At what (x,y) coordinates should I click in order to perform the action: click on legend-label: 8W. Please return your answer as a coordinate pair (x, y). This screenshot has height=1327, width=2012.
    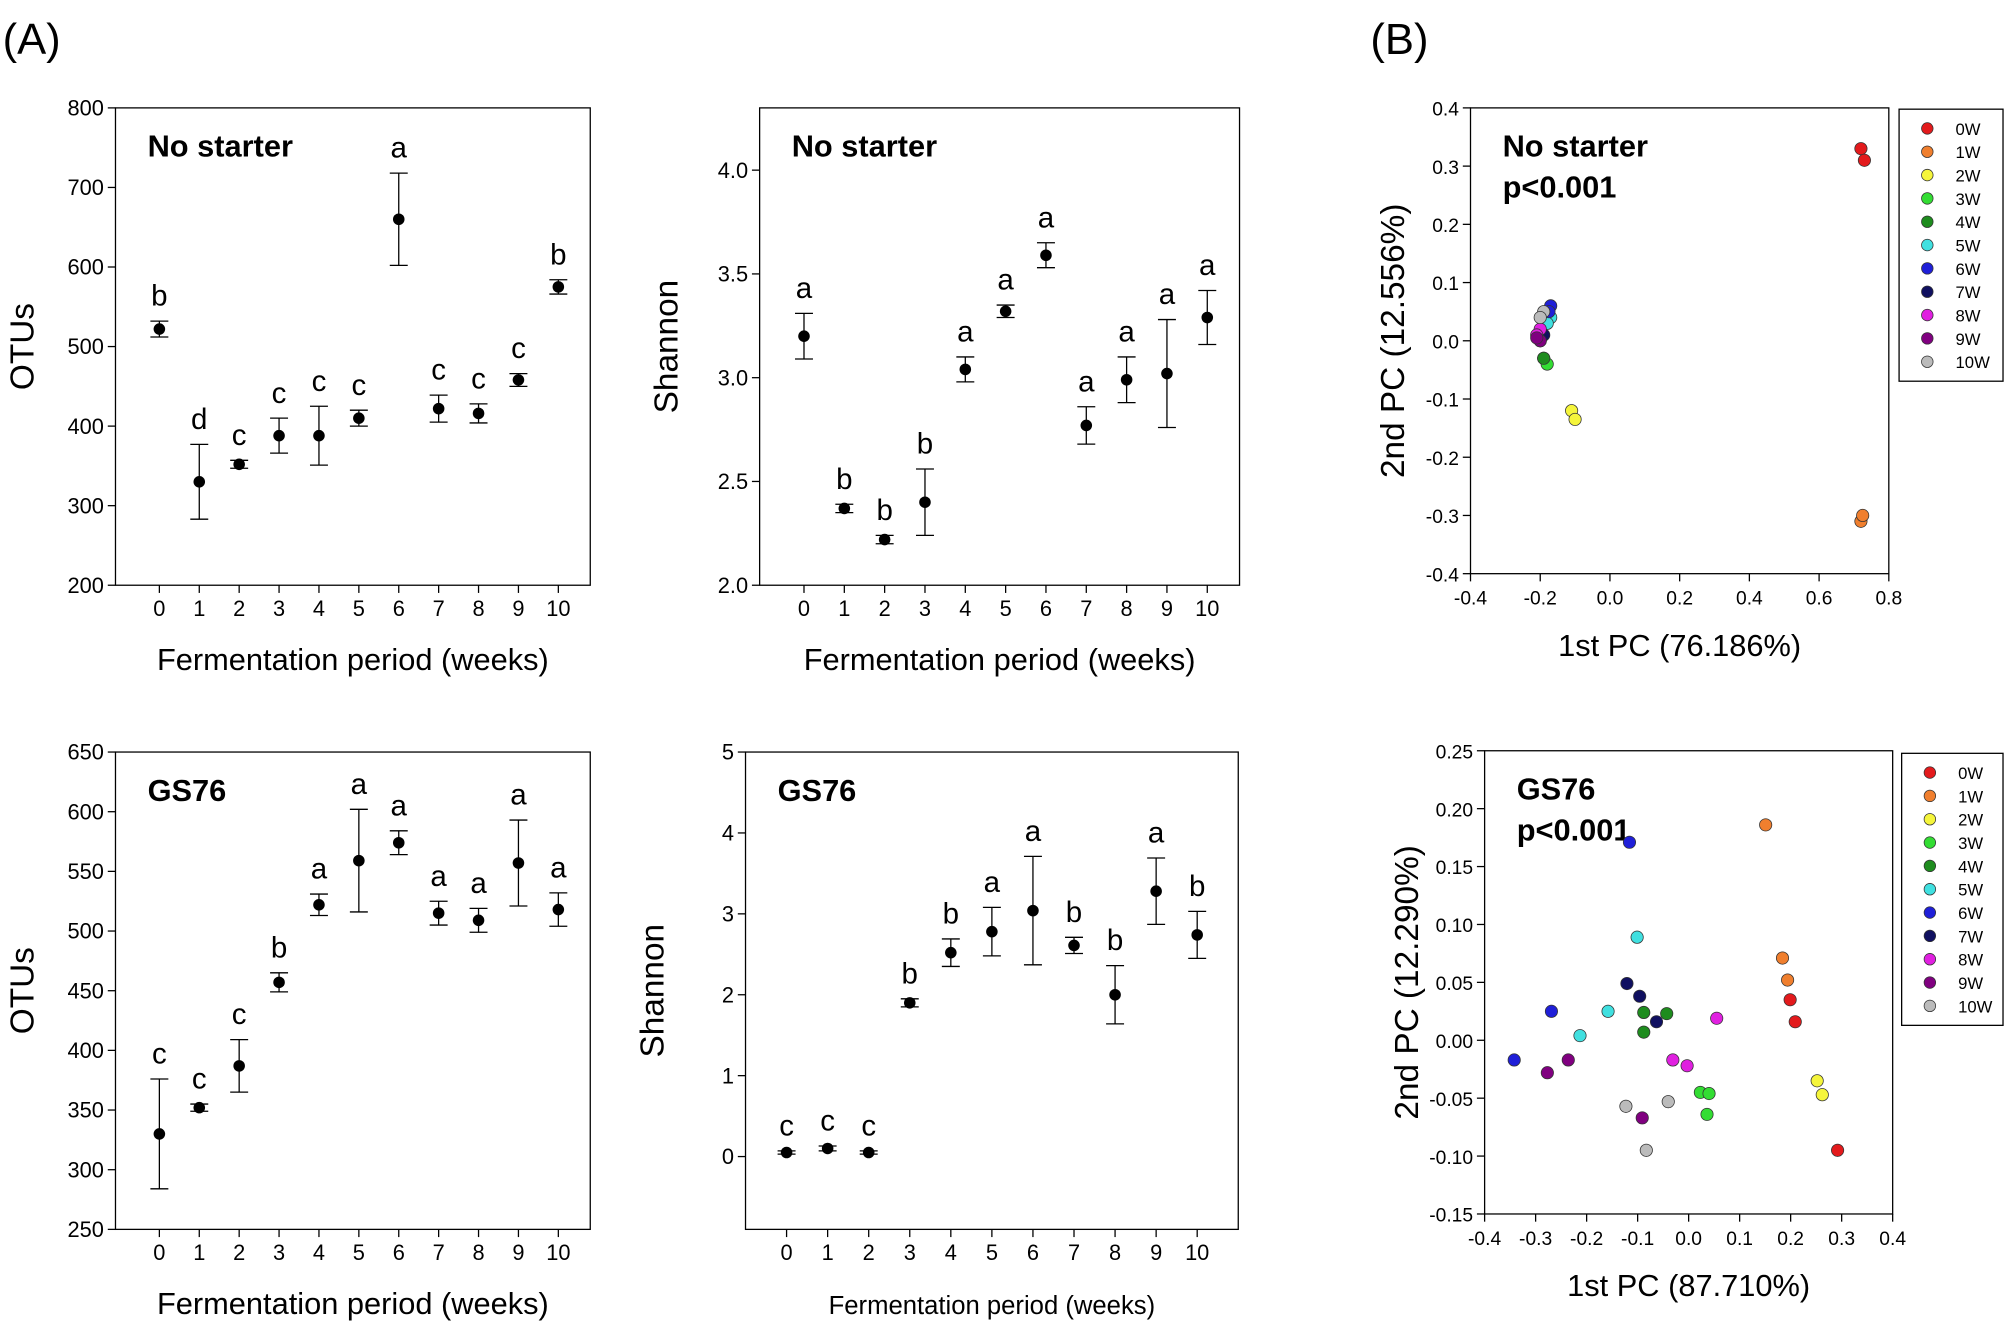
    Looking at the image, I should click on (1968, 315).